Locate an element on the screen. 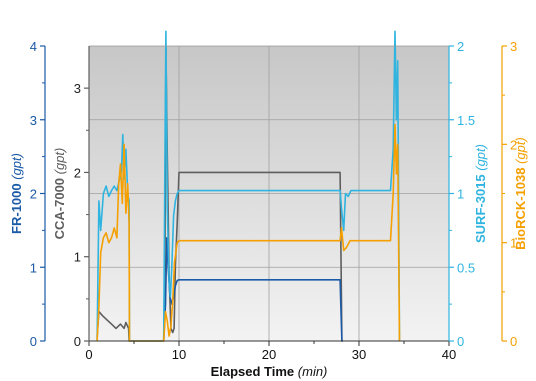  y-axis-label-bio: BioRCK-1038 (gpt) is located at coordinates (520, 193).